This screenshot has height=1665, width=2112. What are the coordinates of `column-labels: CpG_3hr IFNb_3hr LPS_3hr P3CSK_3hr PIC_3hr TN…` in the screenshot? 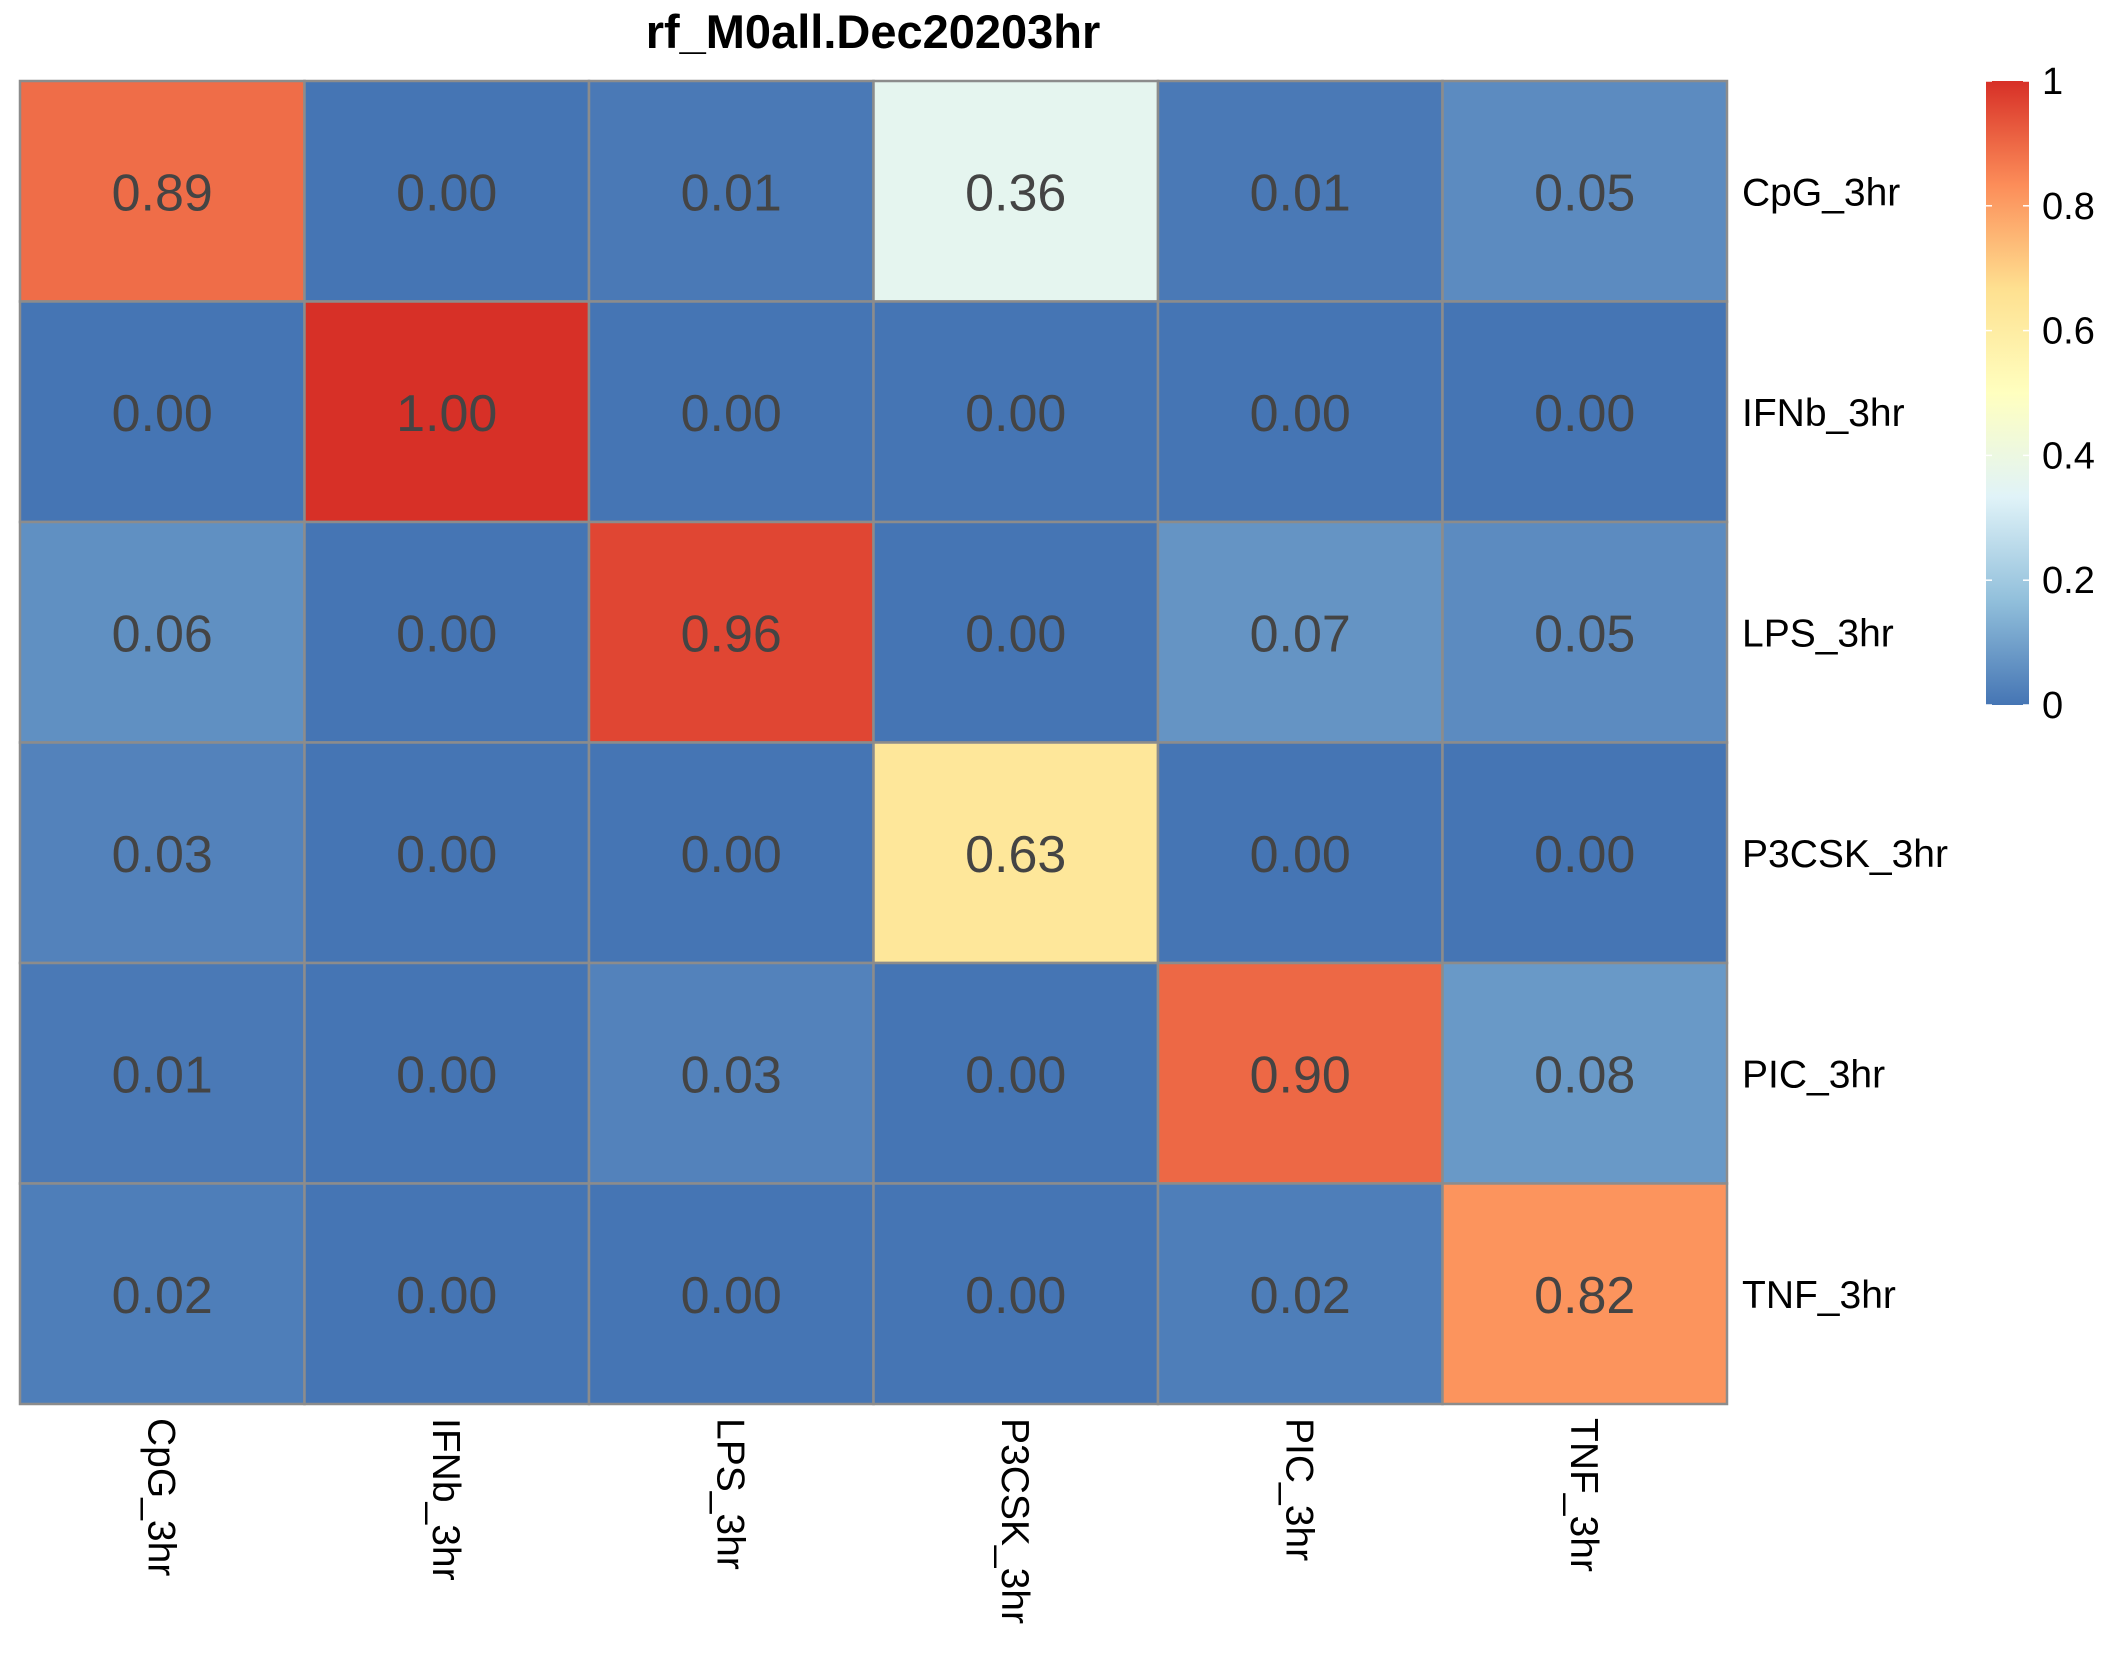 It's located at (872, 1521).